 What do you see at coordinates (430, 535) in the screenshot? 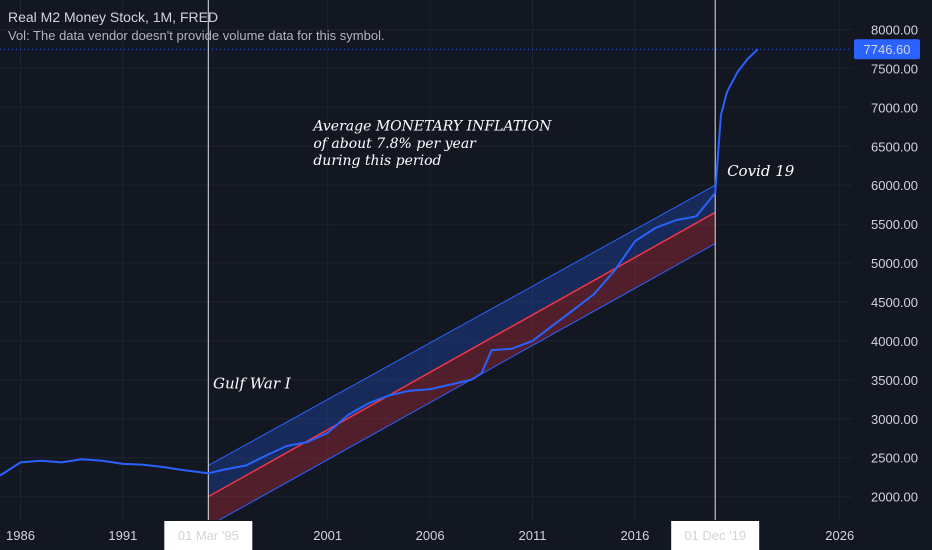
I see `x-tick-label: 2006` at bounding box center [430, 535].